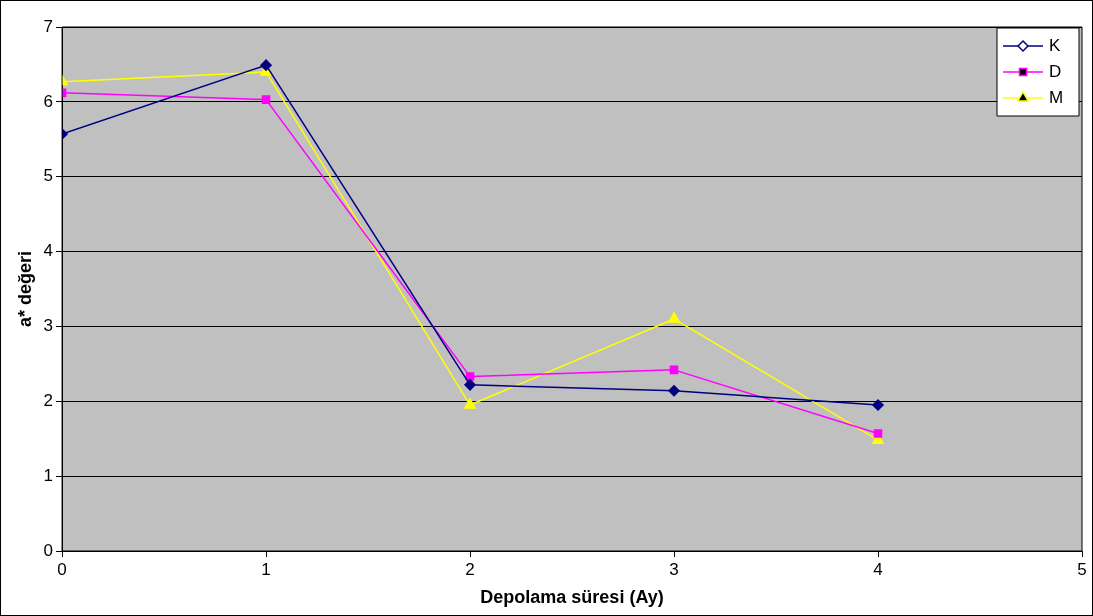 The width and height of the screenshot is (1093, 616). Describe the element at coordinates (48, 176) in the screenshot. I see `y-tick-label: 5` at that location.